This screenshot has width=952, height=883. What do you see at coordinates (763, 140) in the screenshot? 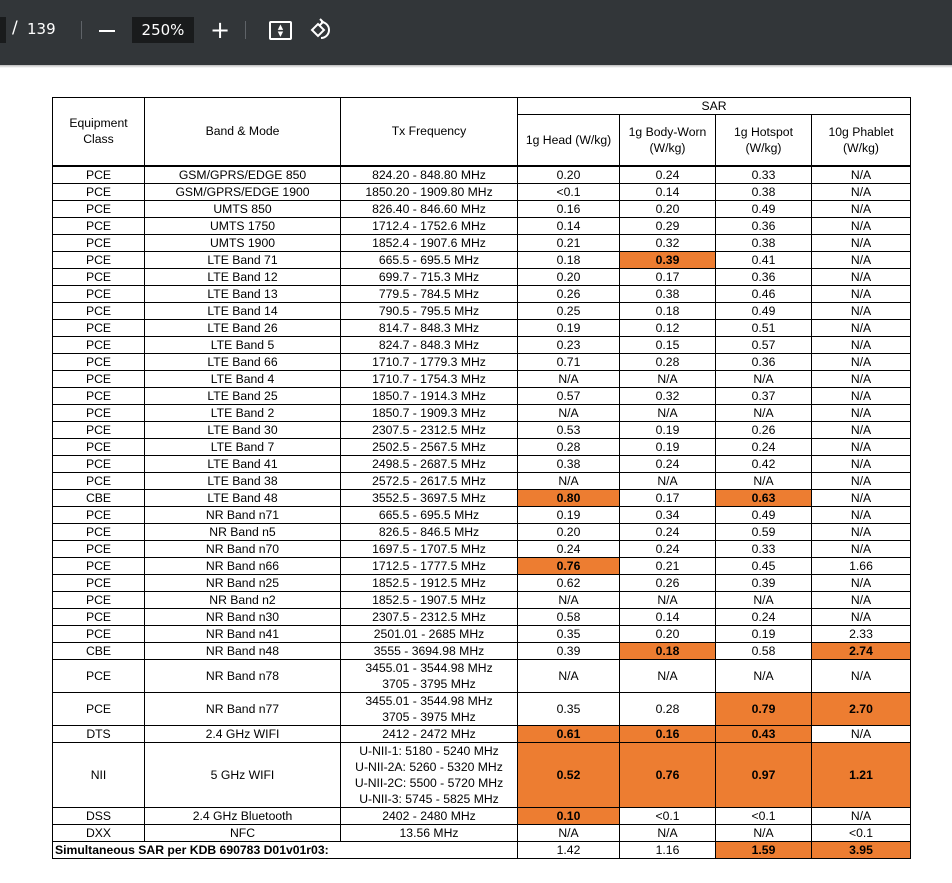
I see `header-hotspot: 1g Hotspot (W/kg)` at bounding box center [763, 140].